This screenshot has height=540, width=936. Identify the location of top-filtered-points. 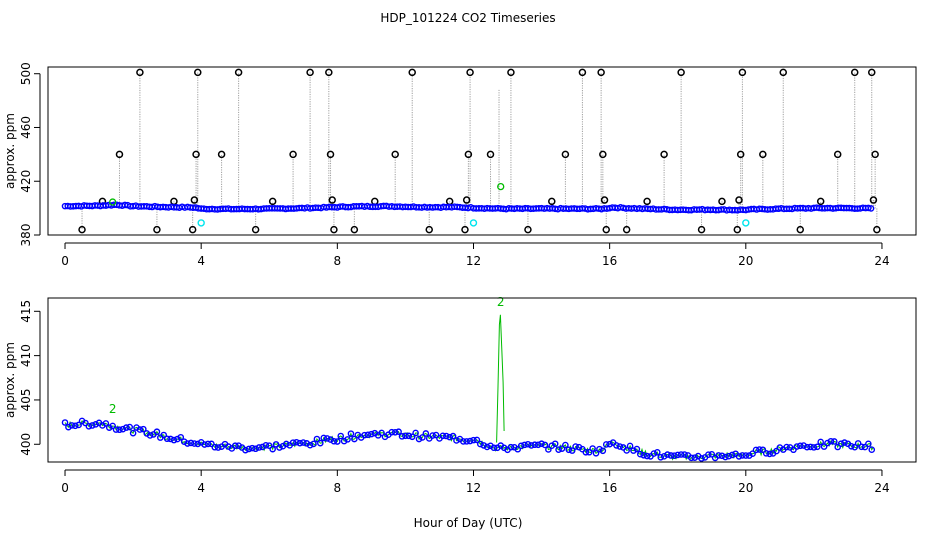
(468, 207).